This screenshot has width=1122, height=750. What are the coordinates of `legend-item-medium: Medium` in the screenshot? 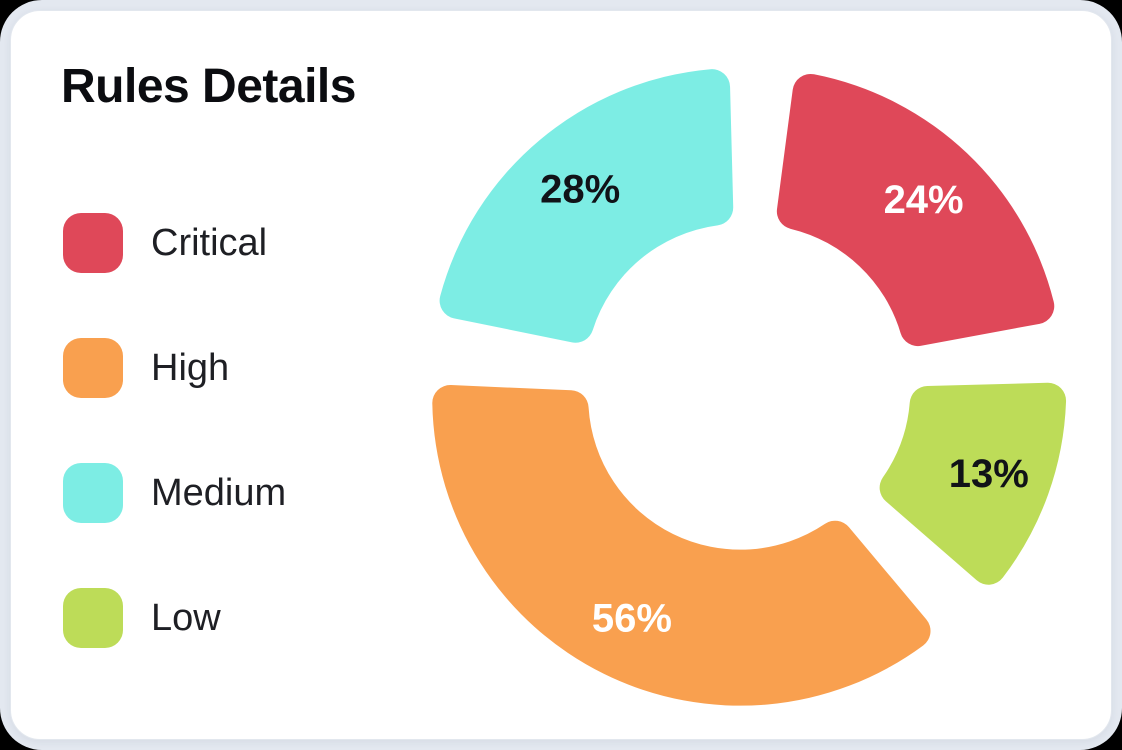 It's located at (174, 493).